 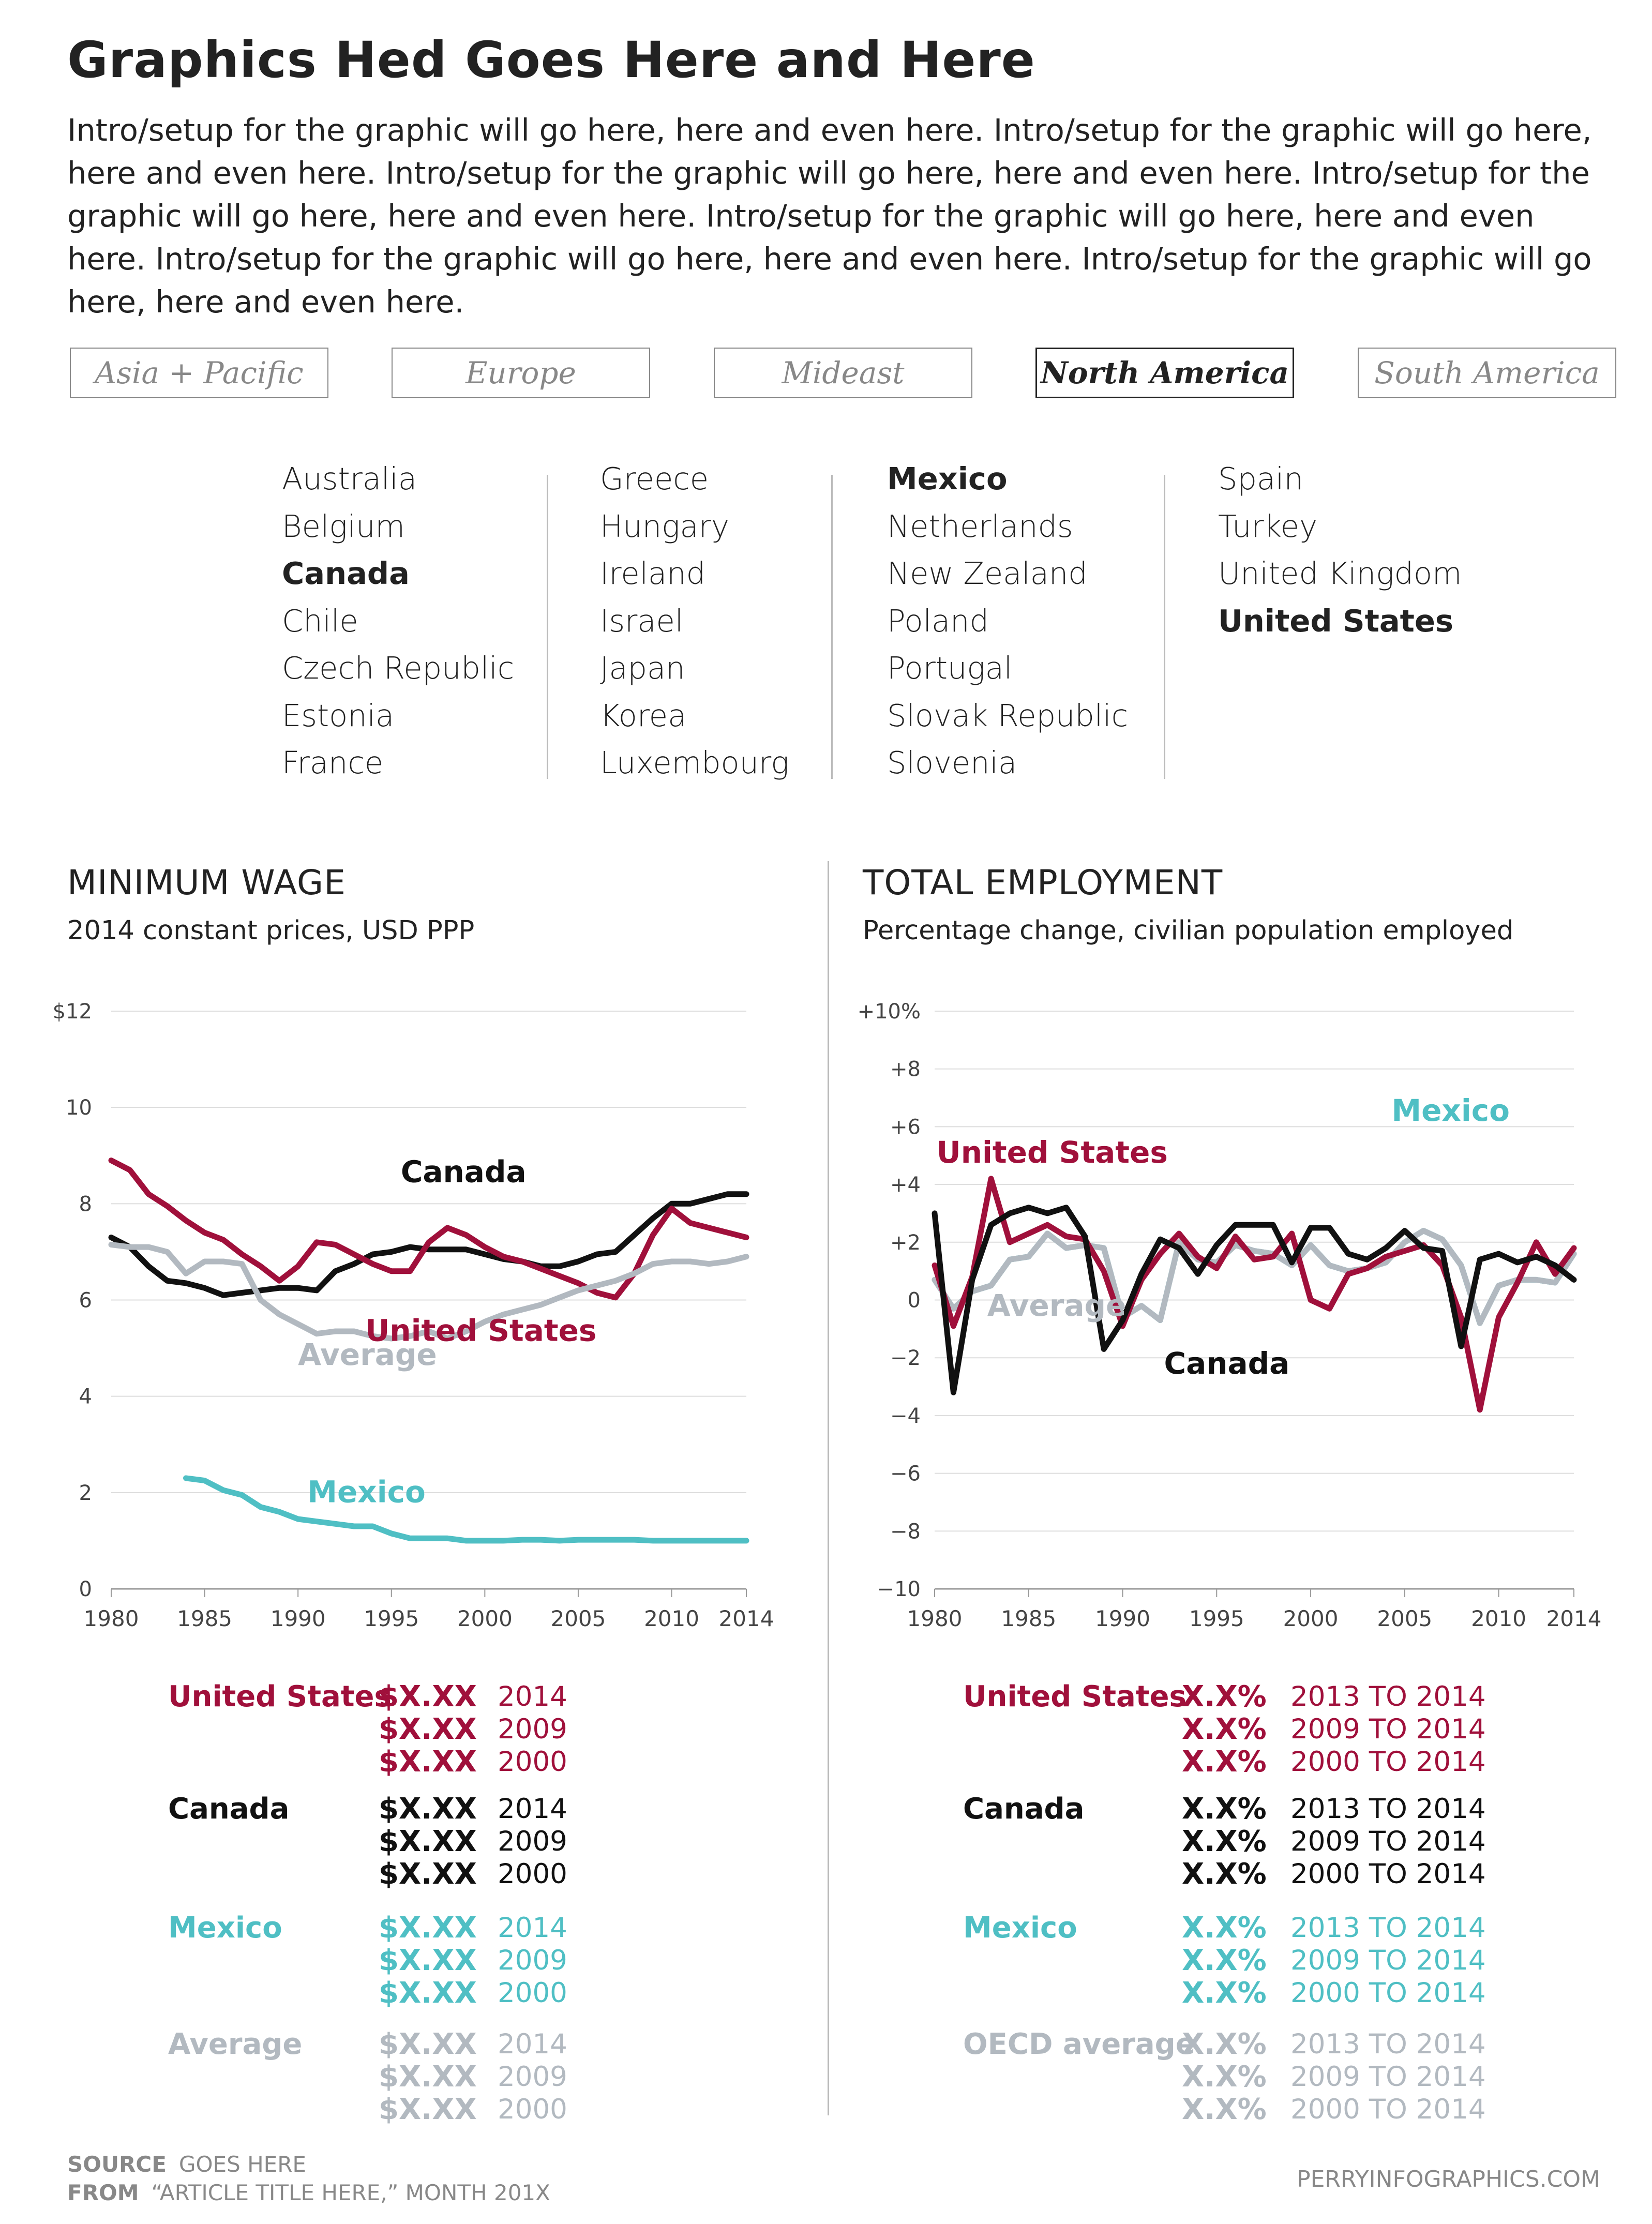 I want to click on x-tick-label: 2014, so click(x=747, y=1618).